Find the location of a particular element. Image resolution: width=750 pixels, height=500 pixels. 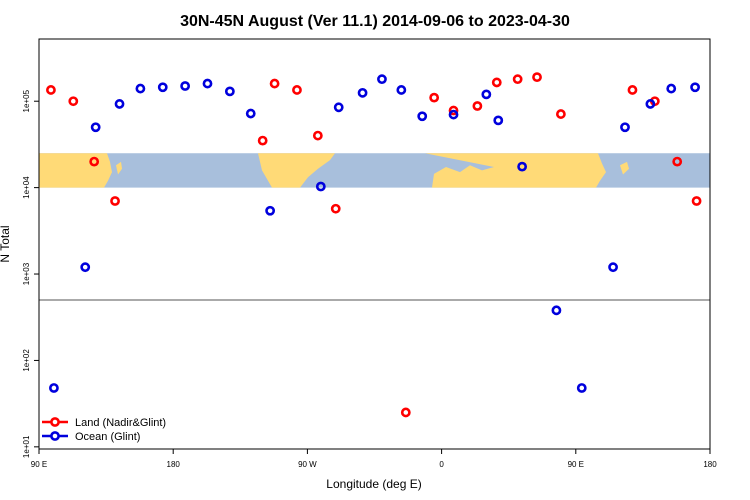

y-tick-label: 1e+02 is located at coordinates (26, 360).